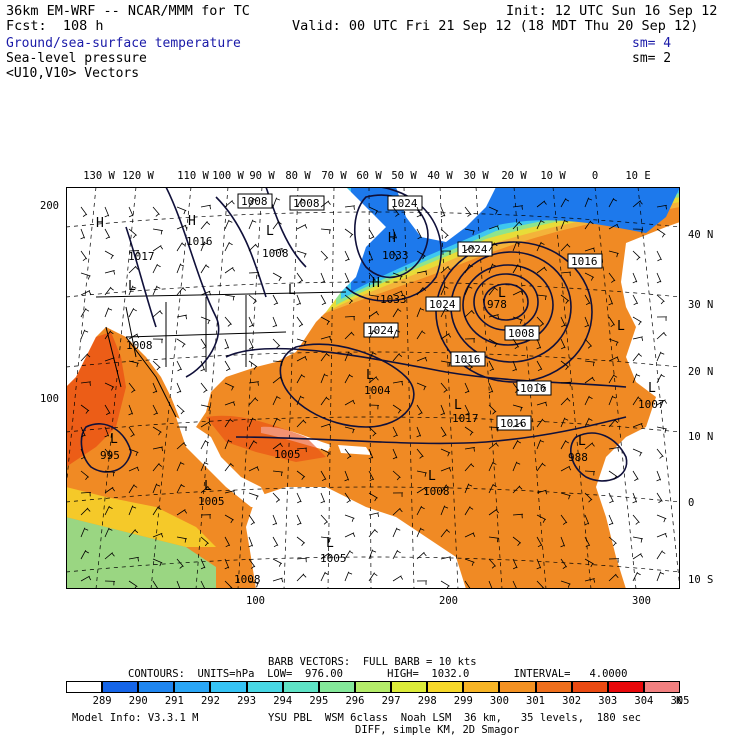 The width and height of the screenshot is (740, 740). I want to click on colorbar-label: 299, so click(463, 701).